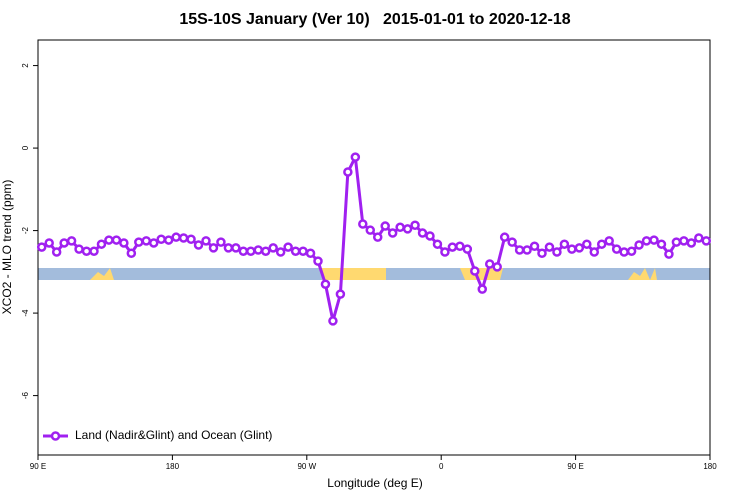 The height and width of the screenshot is (500, 750). I want to click on y-tick-label: 2, so click(25, 65).